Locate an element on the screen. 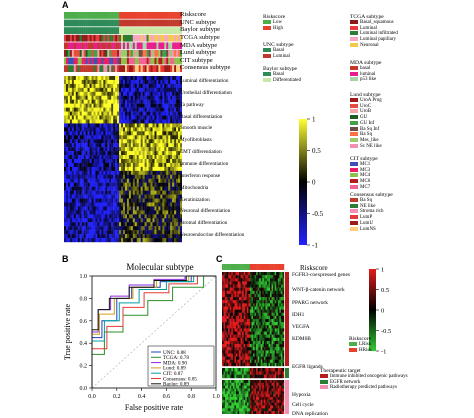  roc-x-tick-label: 0.6 is located at coordinates (167, 397).